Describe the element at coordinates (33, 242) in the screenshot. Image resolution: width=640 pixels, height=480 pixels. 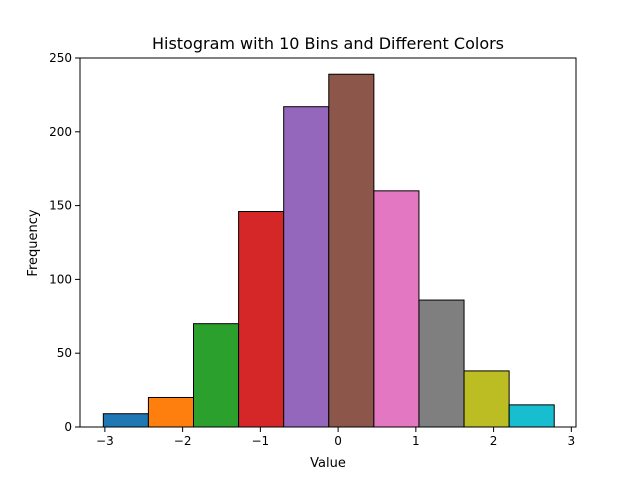
I see `y-axis-label: Frequency` at that location.